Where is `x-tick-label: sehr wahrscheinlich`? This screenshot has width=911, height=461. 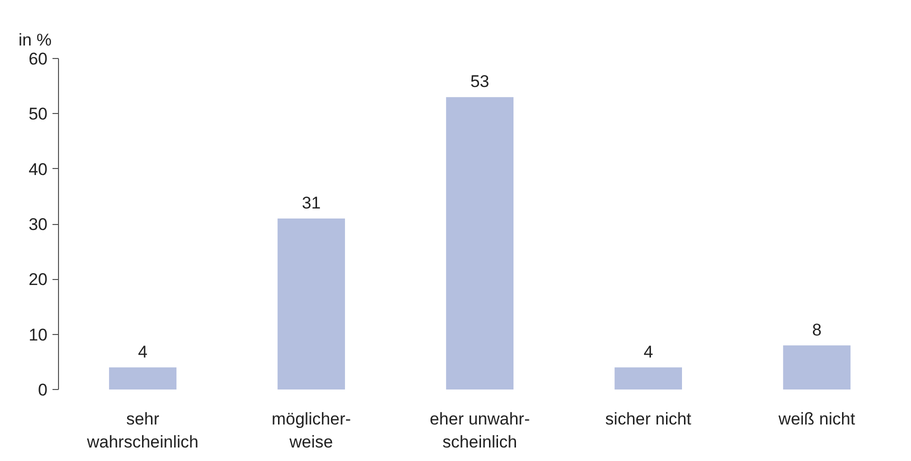 x-tick-label: sehr wahrscheinlich is located at coordinates (142, 431).